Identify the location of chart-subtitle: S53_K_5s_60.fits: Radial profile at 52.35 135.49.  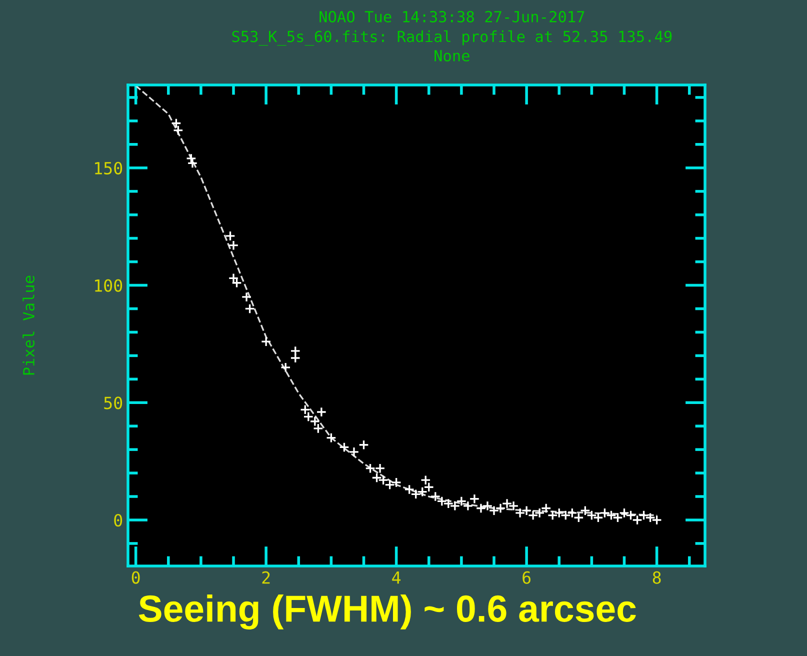
(452, 38).